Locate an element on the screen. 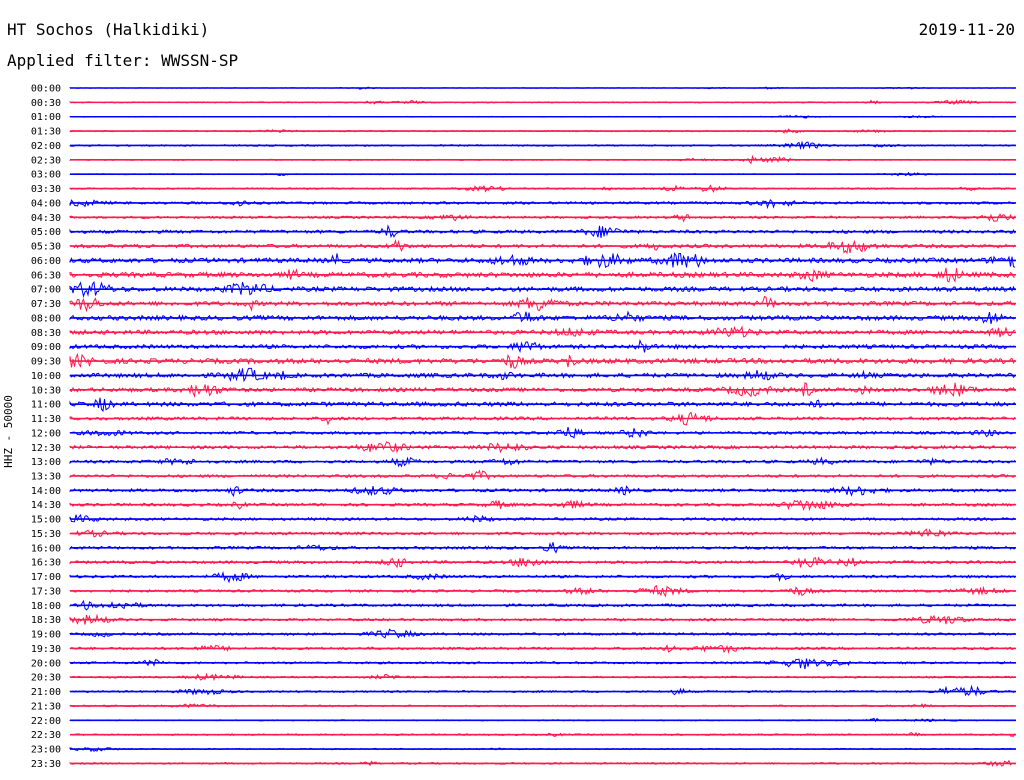 This screenshot has height=780, width=1024. row-label: 10:00 is located at coordinates (46, 376).